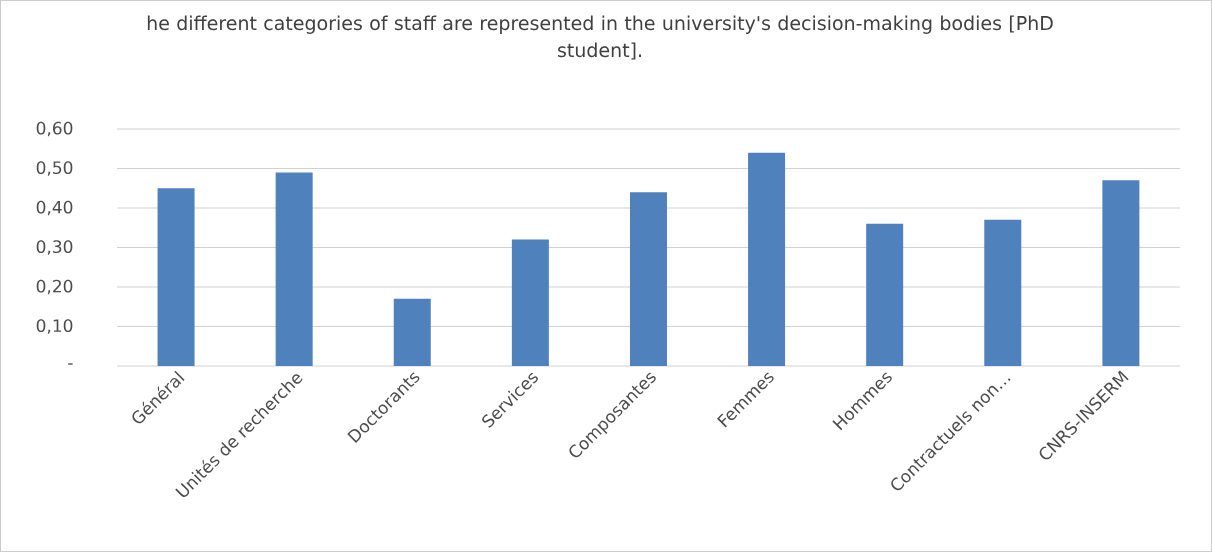 The image size is (1212, 552). Describe the element at coordinates (54, 168) in the screenshot. I see `y-tick-label: 0,50` at that location.